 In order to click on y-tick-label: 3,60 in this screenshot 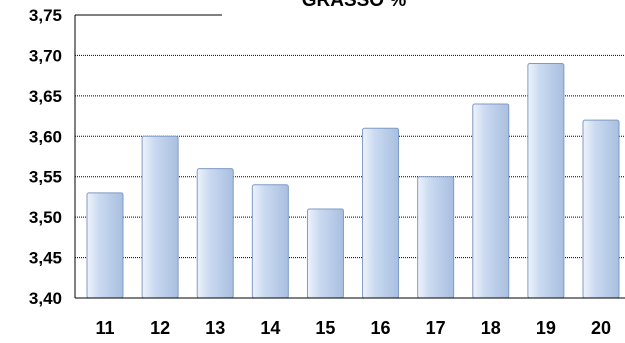, I will do `click(45, 136)`.